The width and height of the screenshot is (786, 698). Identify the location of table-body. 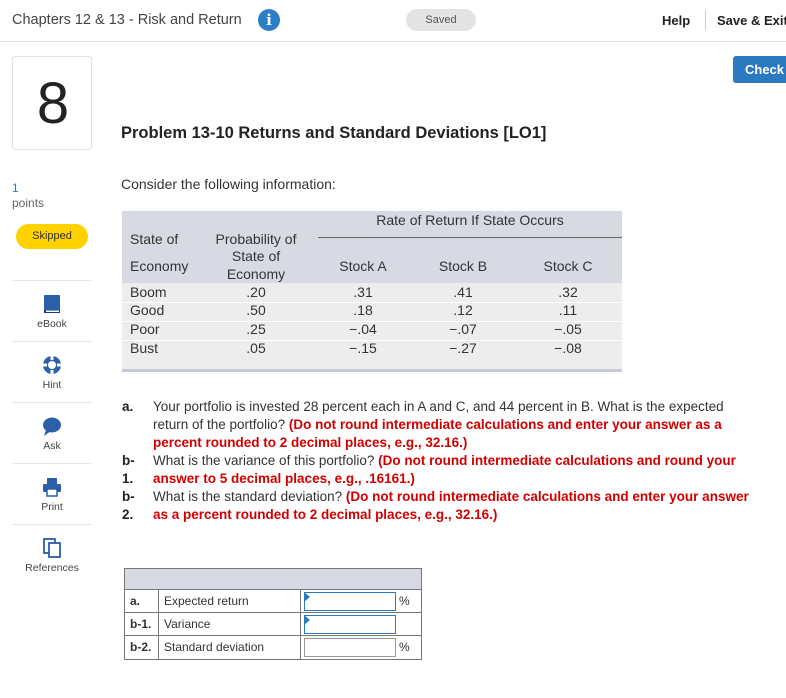
(372, 326).